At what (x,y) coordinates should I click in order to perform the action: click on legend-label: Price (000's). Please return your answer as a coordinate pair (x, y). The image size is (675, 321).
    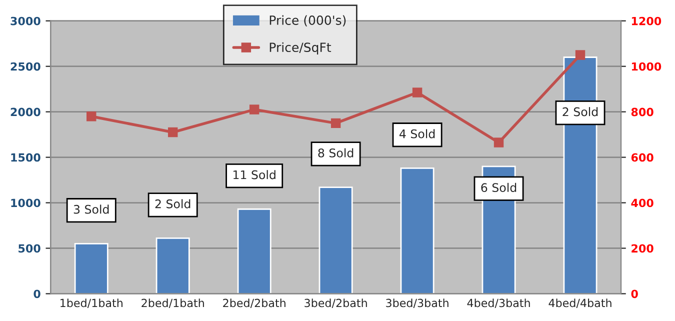
    Looking at the image, I should click on (308, 20).